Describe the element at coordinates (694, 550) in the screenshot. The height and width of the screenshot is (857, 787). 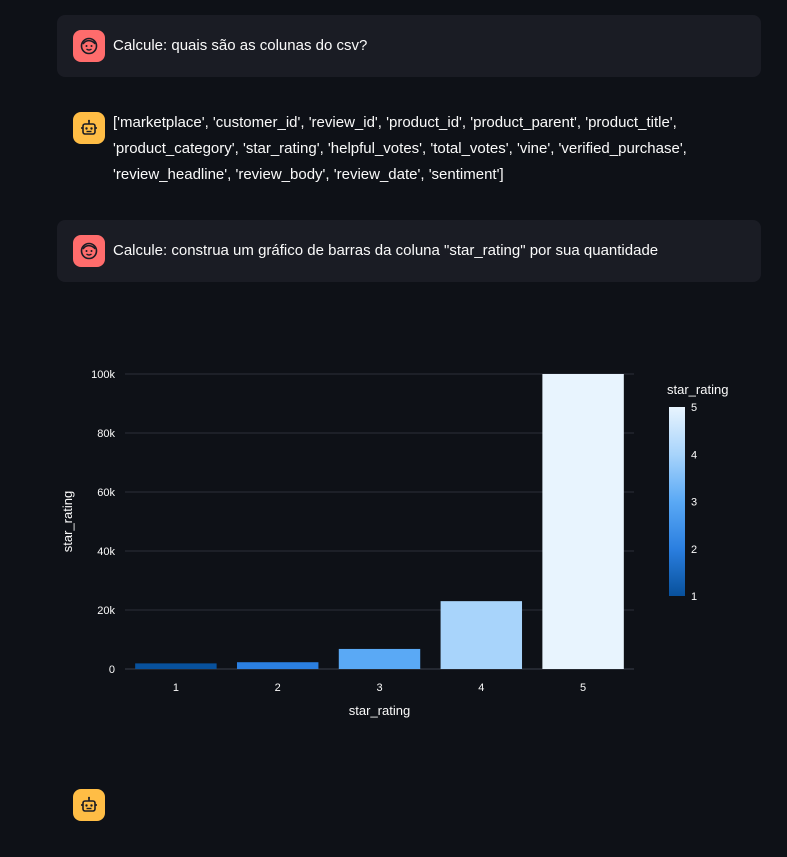
I see `colorbar-tick-label: 2` at that location.